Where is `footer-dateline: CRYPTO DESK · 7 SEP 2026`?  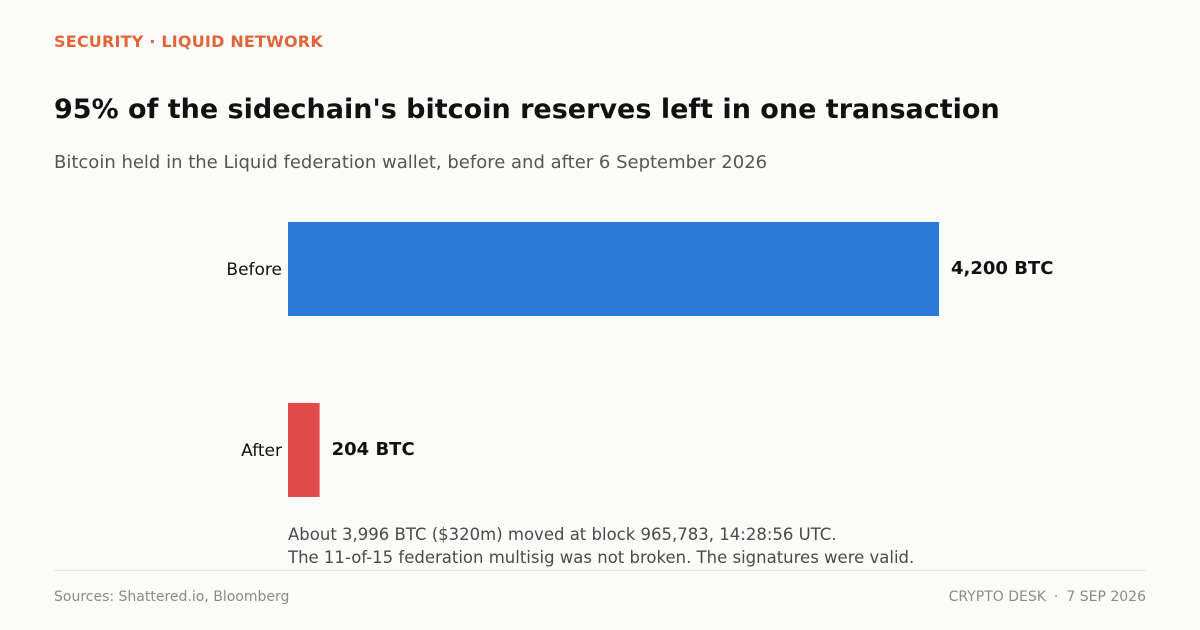 footer-dateline: CRYPTO DESK · 7 SEP 2026 is located at coordinates (1047, 597).